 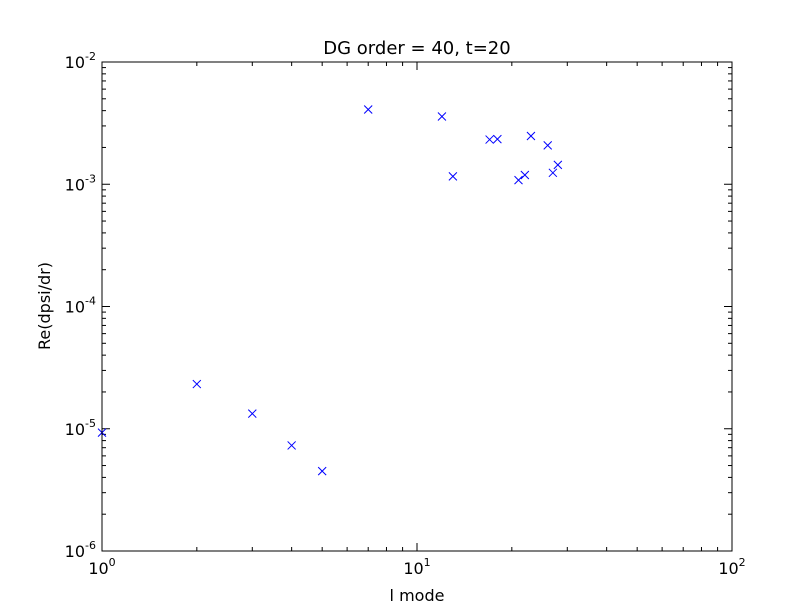 What do you see at coordinates (44, 306) in the screenshot?
I see `y-axis-label: Re(dpsi/dr)` at bounding box center [44, 306].